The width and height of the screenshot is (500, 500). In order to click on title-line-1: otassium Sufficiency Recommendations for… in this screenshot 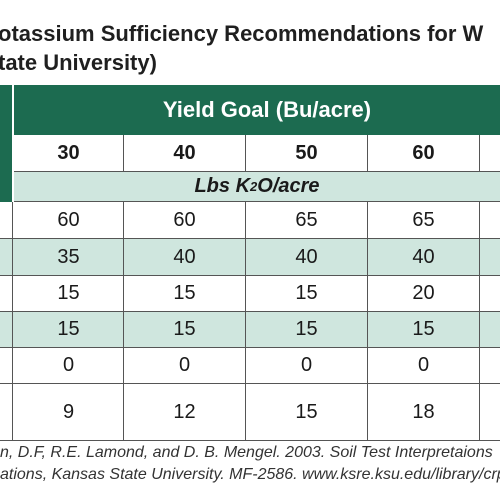, I will do `click(242, 33)`.